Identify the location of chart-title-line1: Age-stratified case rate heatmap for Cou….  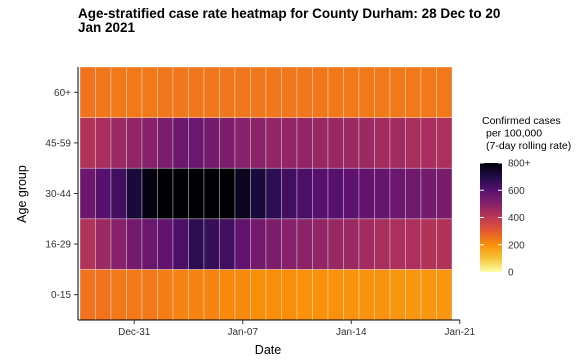
(289, 13).